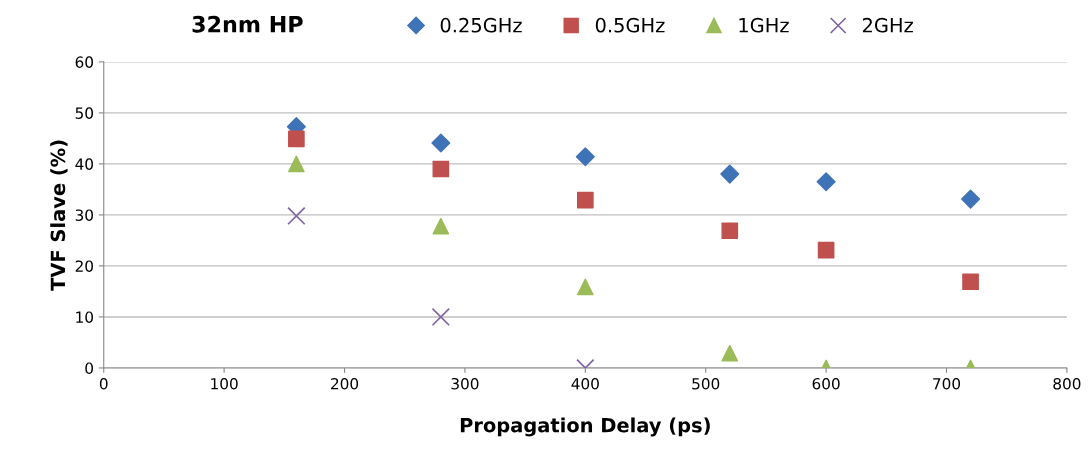 This screenshot has height=476, width=1092. What do you see at coordinates (84, 266) in the screenshot?
I see `y-tick-label: 20` at bounding box center [84, 266].